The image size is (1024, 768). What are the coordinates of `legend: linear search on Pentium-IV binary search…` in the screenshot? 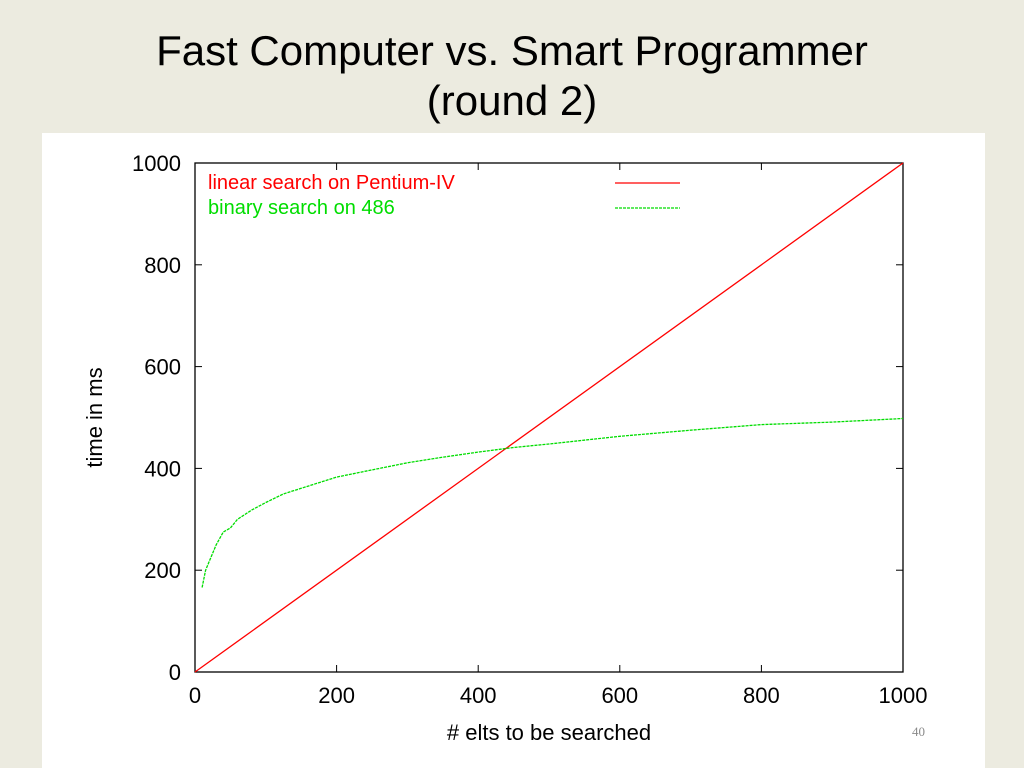 It's located at (444, 195).